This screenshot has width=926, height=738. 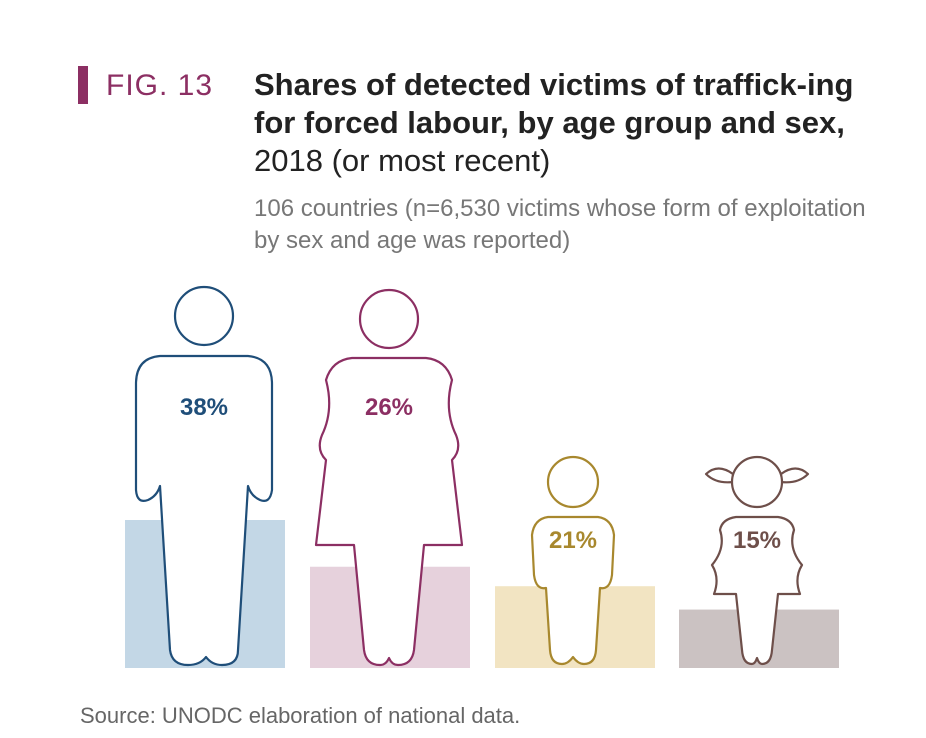 What do you see at coordinates (757, 540) in the screenshot?
I see `value-label-girls: 15%` at bounding box center [757, 540].